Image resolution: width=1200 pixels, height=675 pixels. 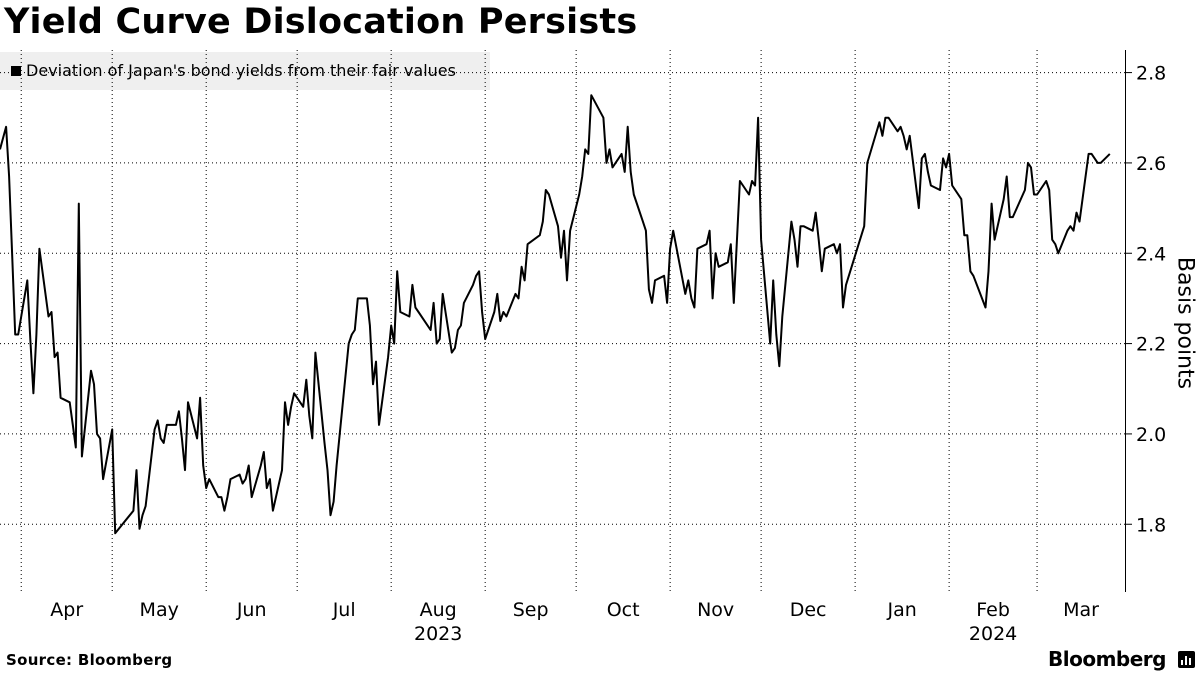 What do you see at coordinates (808, 610) in the screenshot?
I see `x-tick-label: Dec` at bounding box center [808, 610].